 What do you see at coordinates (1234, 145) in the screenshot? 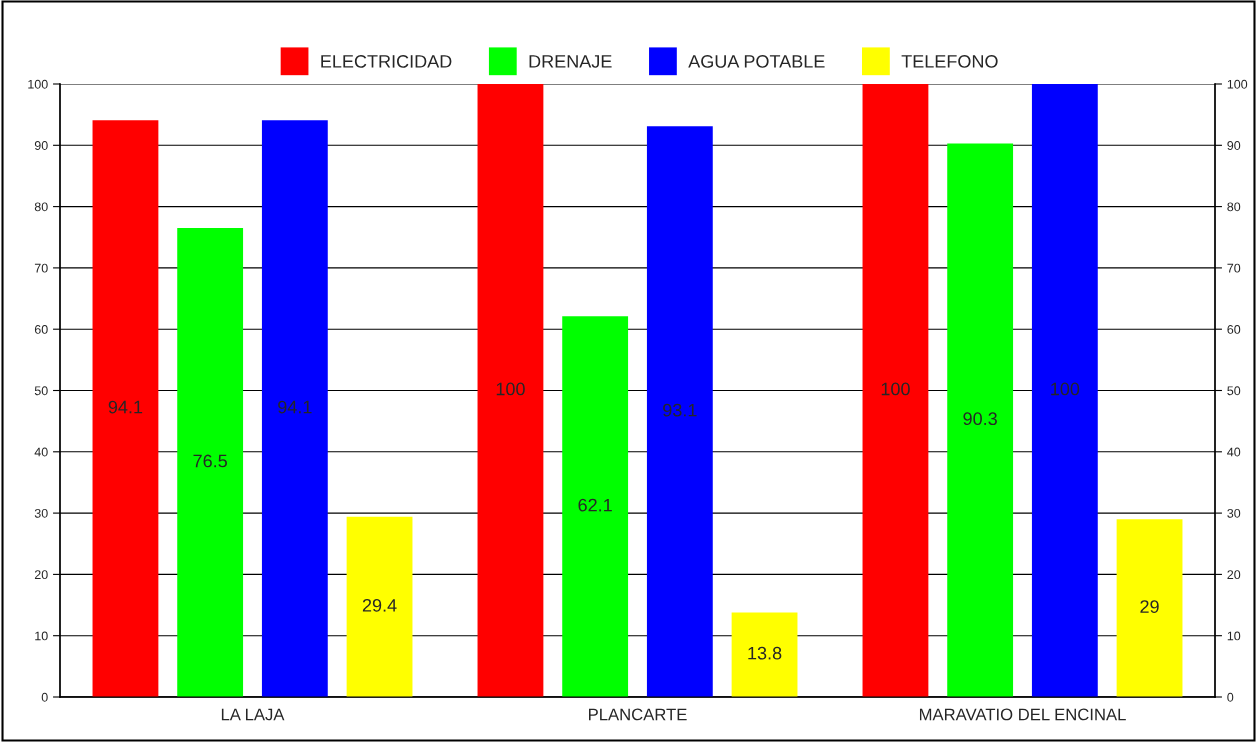
I see `y2-tick-label: 90` at bounding box center [1234, 145].